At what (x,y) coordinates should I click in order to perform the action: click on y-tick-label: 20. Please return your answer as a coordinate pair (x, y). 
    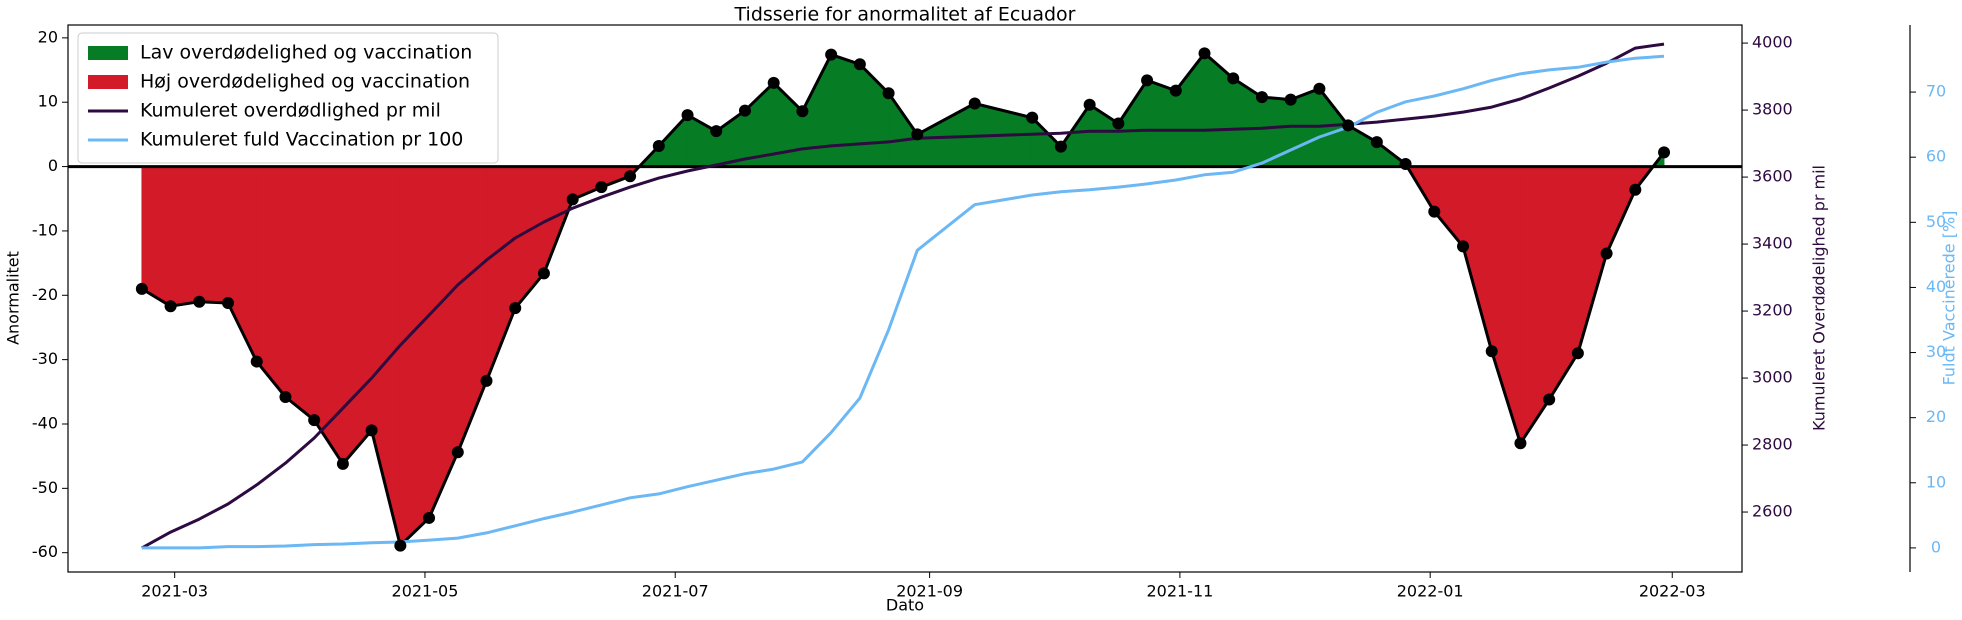
    Looking at the image, I should click on (48, 36).